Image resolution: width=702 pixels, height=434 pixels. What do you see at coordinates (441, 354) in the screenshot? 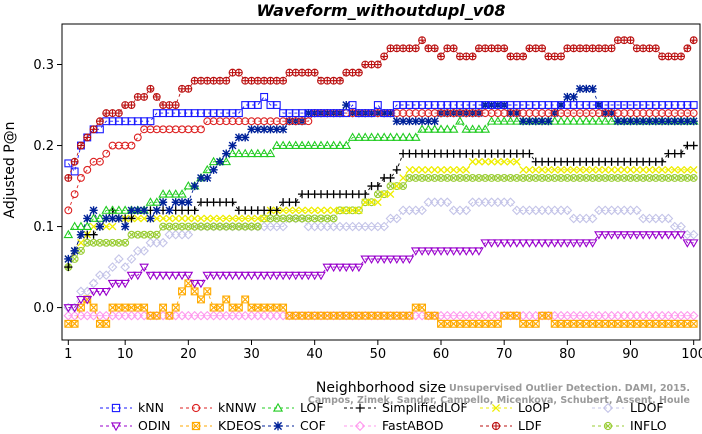
I see `x-tick-label: 60` at bounding box center [441, 354].